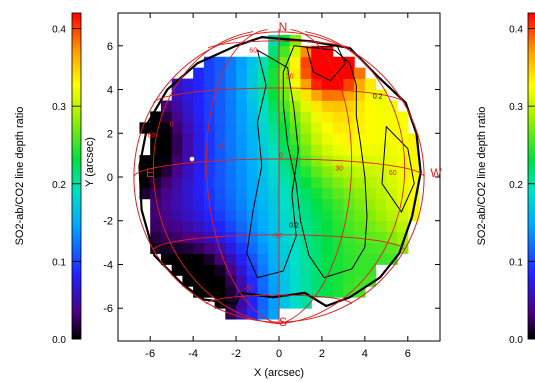 This screenshot has width=535, height=382. What do you see at coordinates (59, 107) in the screenshot?
I see `colorbar-tick-label: 0.3` at bounding box center [59, 107].